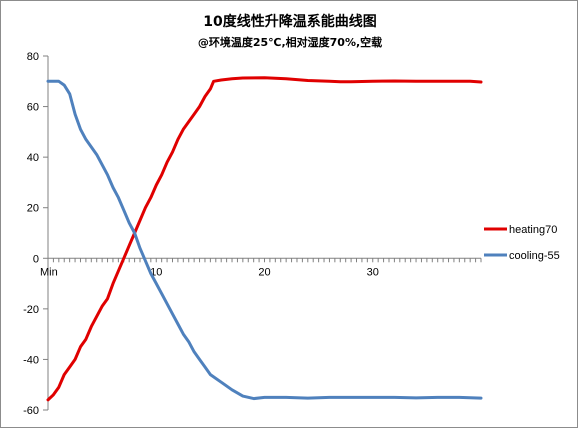 The image size is (580, 430). Describe the element at coordinates (33, 209) in the screenshot. I see `y-tick-label: 20` at that location.